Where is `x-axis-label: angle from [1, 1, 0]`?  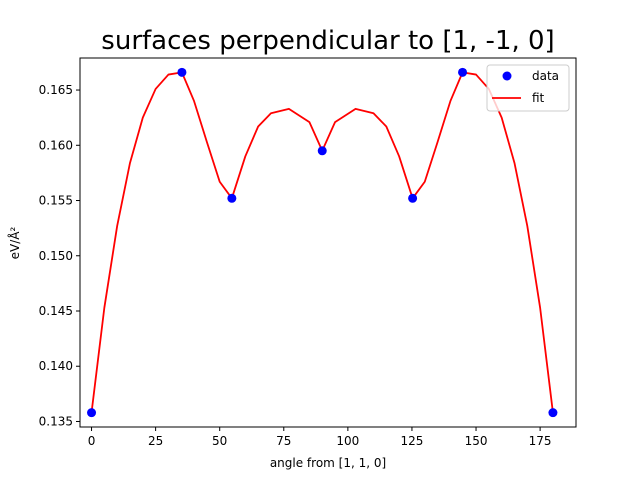
x-axis-label: angle from [1, 1, 0] is located at coordinates (328, 463).